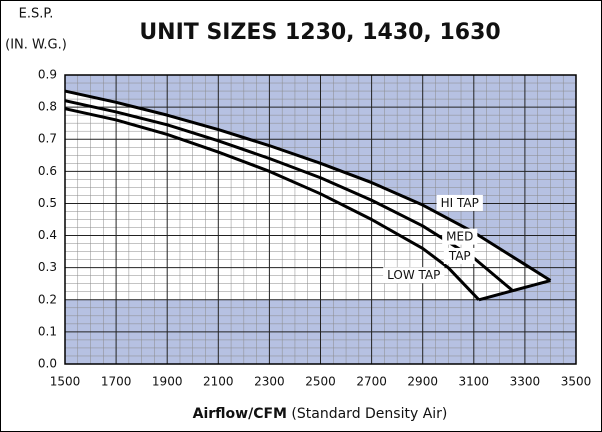 This screenshot has height=432, width=602. I want to click on x-tick-label: 3300, so click(525, 382).